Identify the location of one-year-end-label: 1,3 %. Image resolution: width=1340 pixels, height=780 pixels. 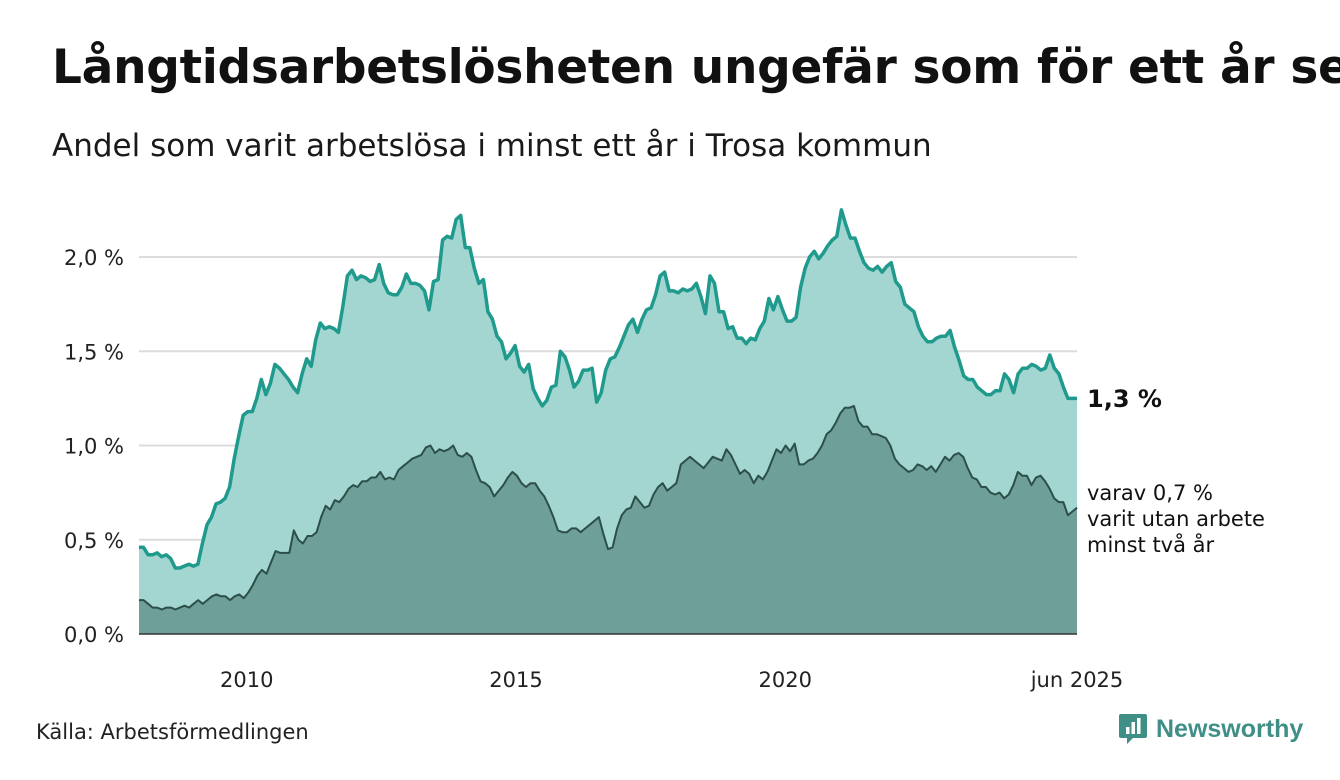
(1124, 399).